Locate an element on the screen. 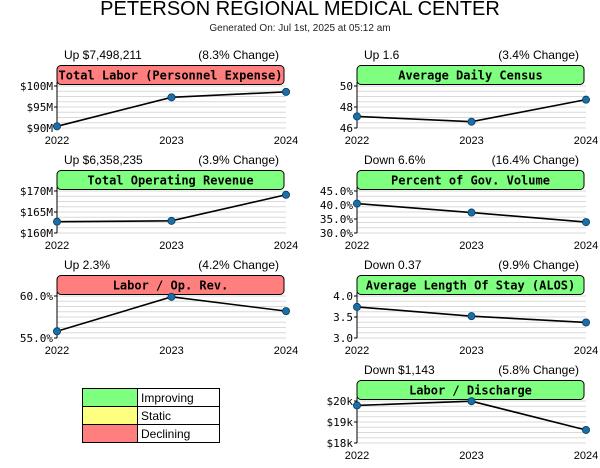  chart-title: Average Daily Census is located at coordinates (470, 76).